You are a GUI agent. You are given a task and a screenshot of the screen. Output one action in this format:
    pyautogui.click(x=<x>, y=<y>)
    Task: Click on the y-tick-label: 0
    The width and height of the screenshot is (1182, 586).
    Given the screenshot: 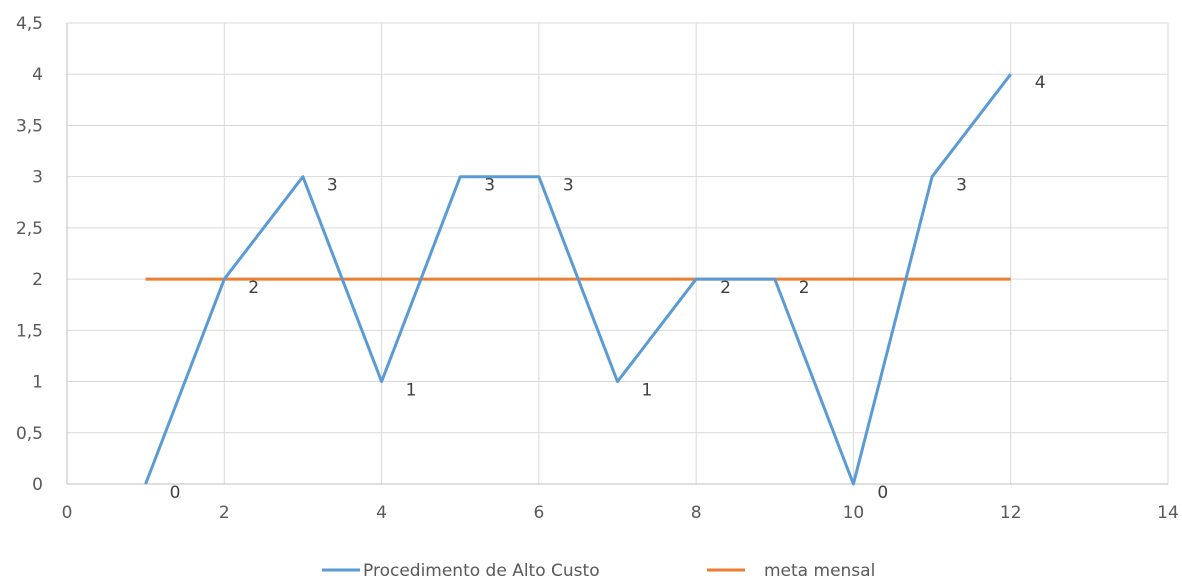 What is the action you would take?
    pyautogui.click(x=37, y=485)
    